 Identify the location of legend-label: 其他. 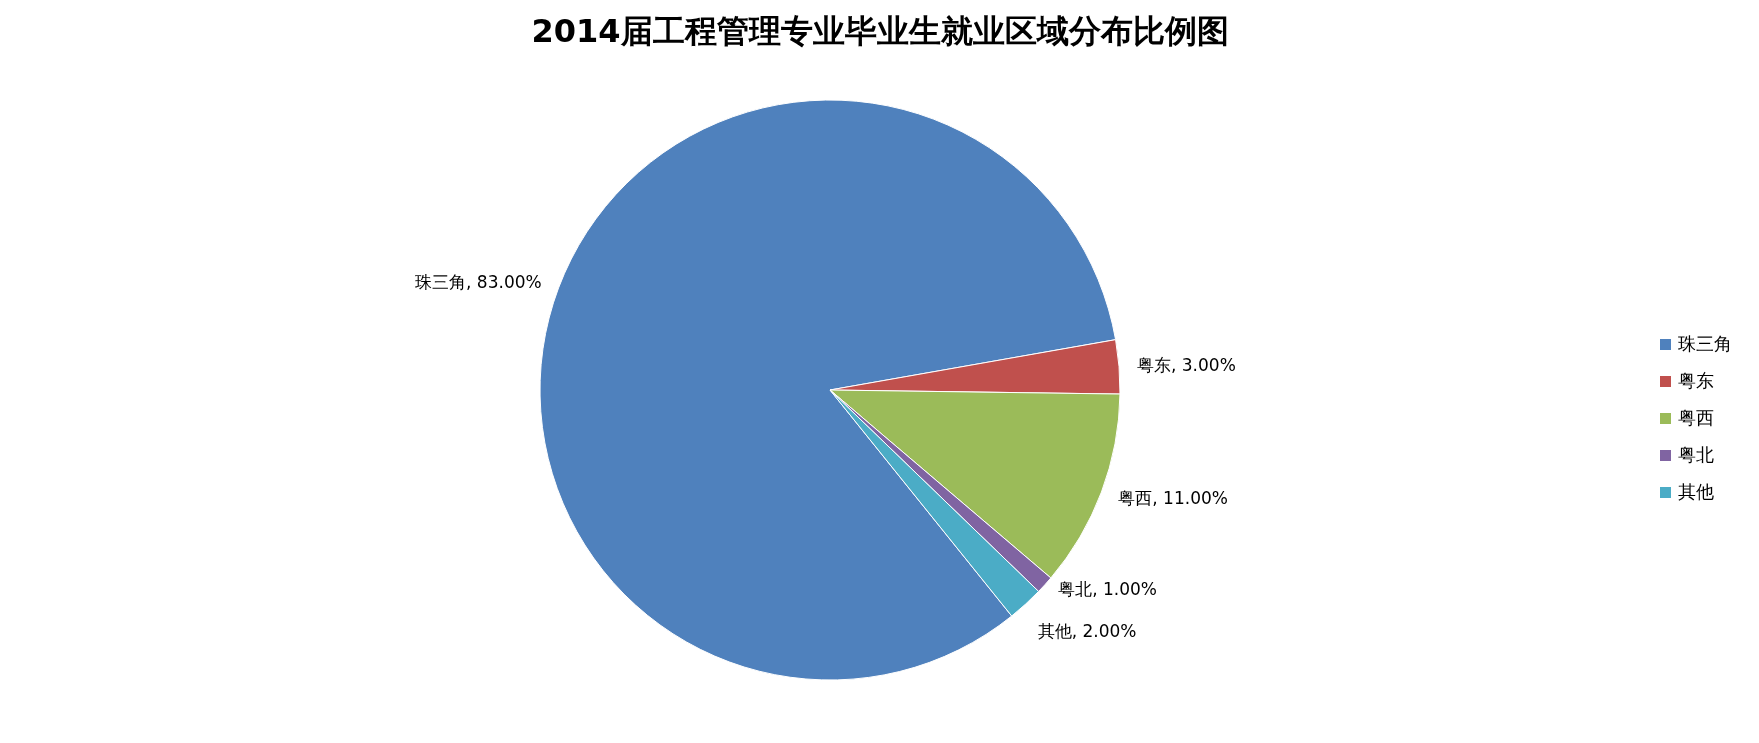
(1696, 491).